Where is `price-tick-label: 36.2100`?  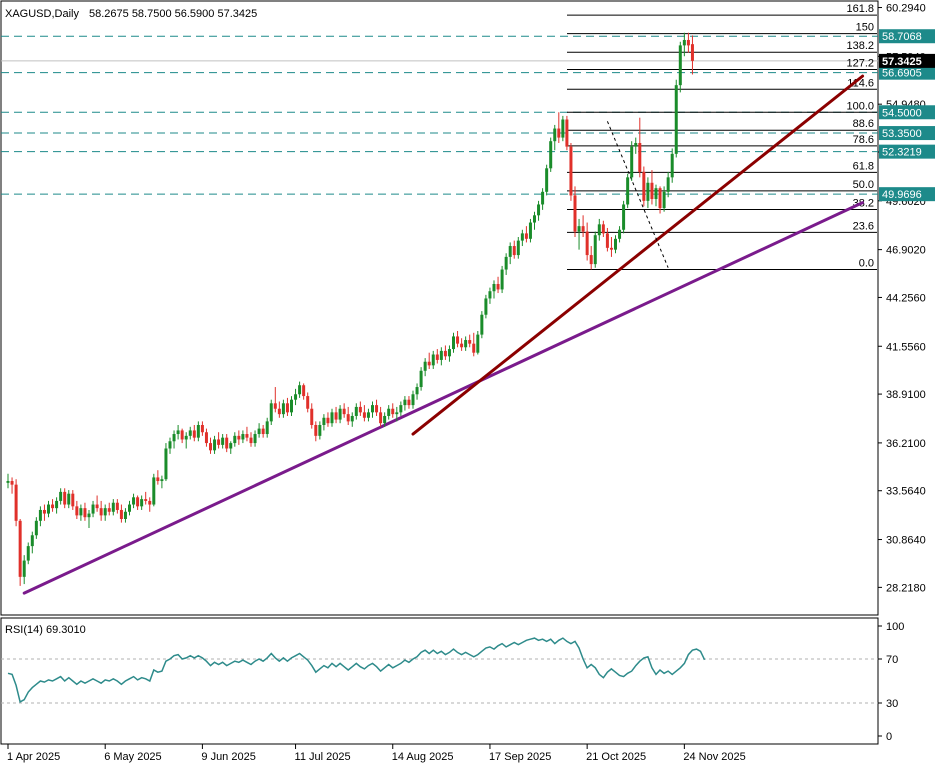
price-tick-label: 36.2100 is located at coordinates (906, 444).